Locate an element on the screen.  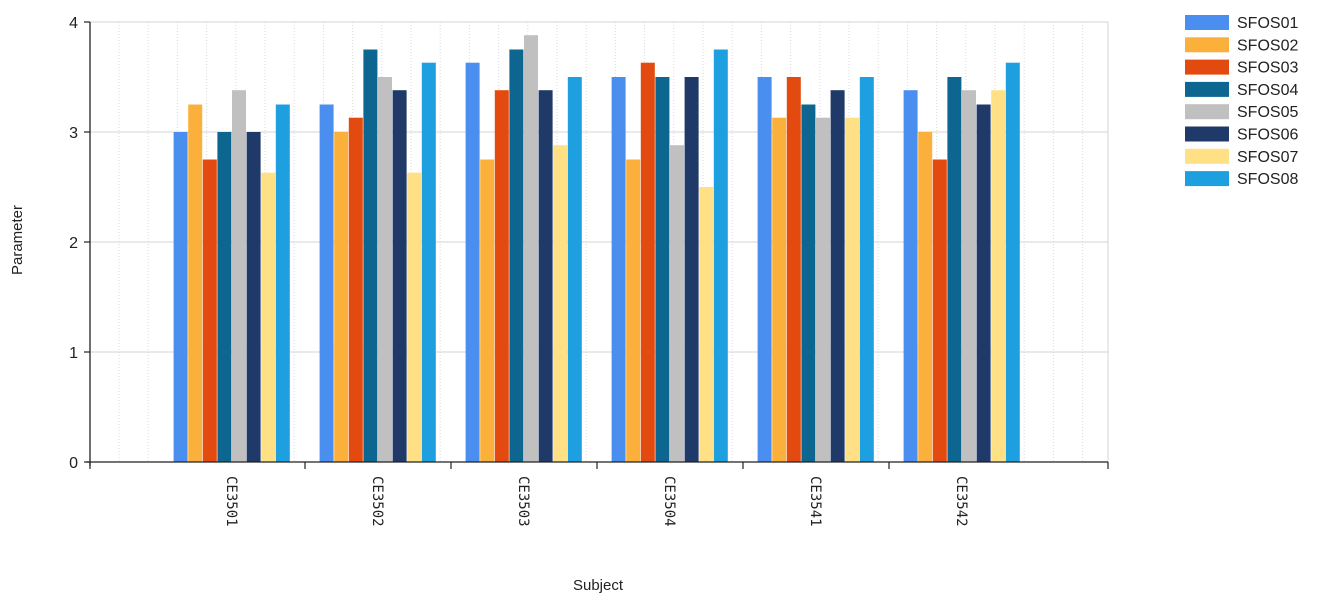
y-tick-label: 1 is located at coordinates (73, 353).